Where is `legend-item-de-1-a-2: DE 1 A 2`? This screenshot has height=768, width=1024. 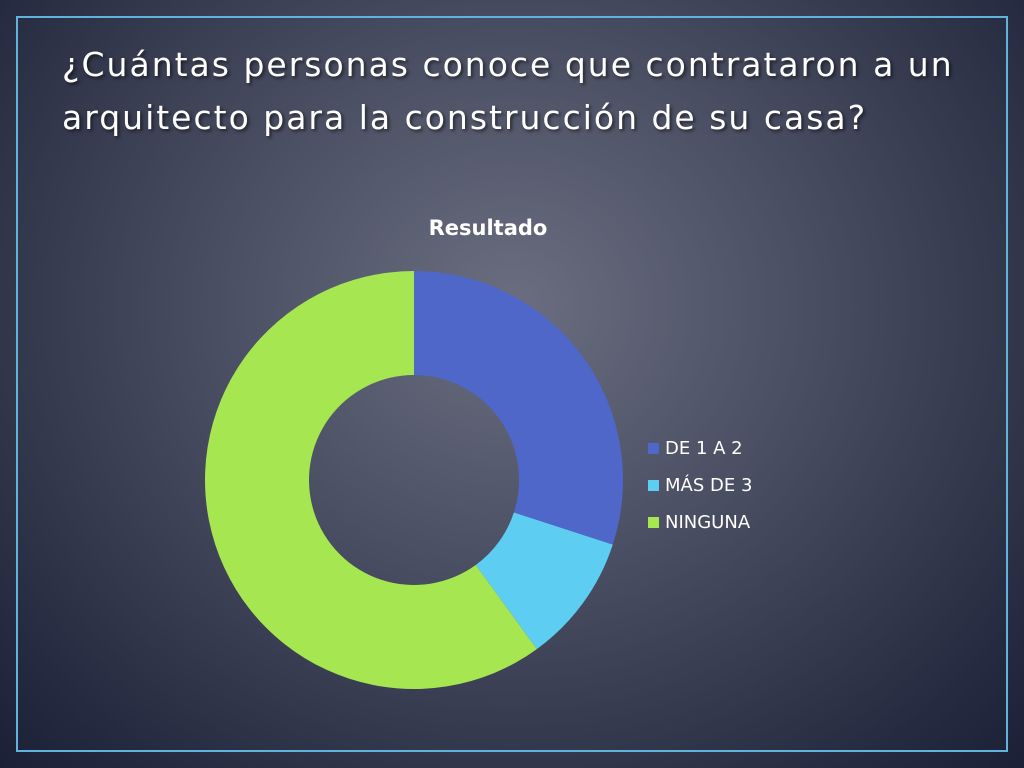 legend-item-de-1-a-2: DE 1 A 2 is located at coordinates (700, 448).